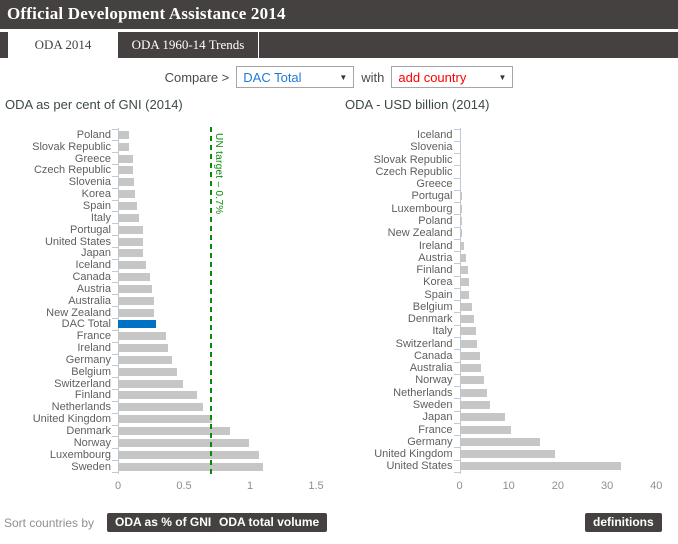 Image resolution: width=678 pixels, height=544 pixels. Describe the element at coordinates (146, 13) in the screenshot. I see `page-title: Official Development Assistance 2014` at that location.